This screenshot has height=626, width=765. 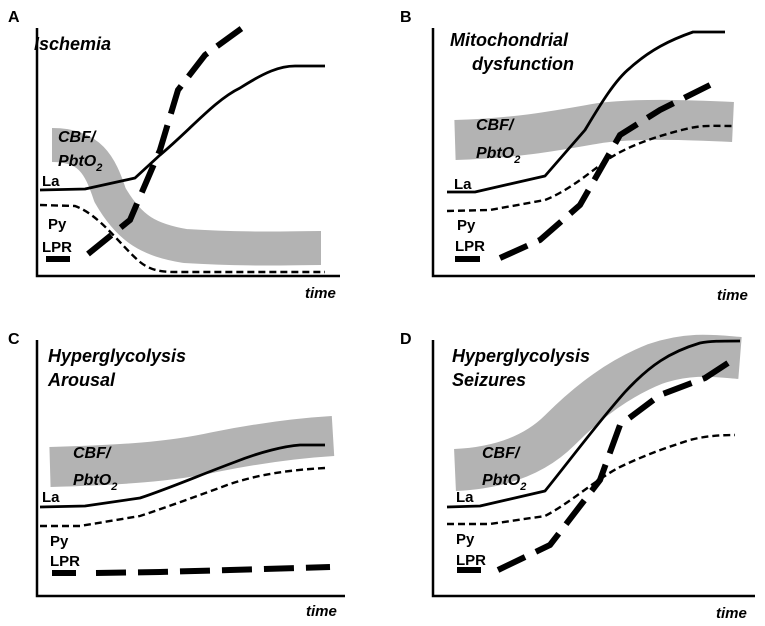 What do you see at coordinates (113, 487) in the screenshot?
I see `panel-c-pbto-subscript: 2` at bounding box center [113, 487].